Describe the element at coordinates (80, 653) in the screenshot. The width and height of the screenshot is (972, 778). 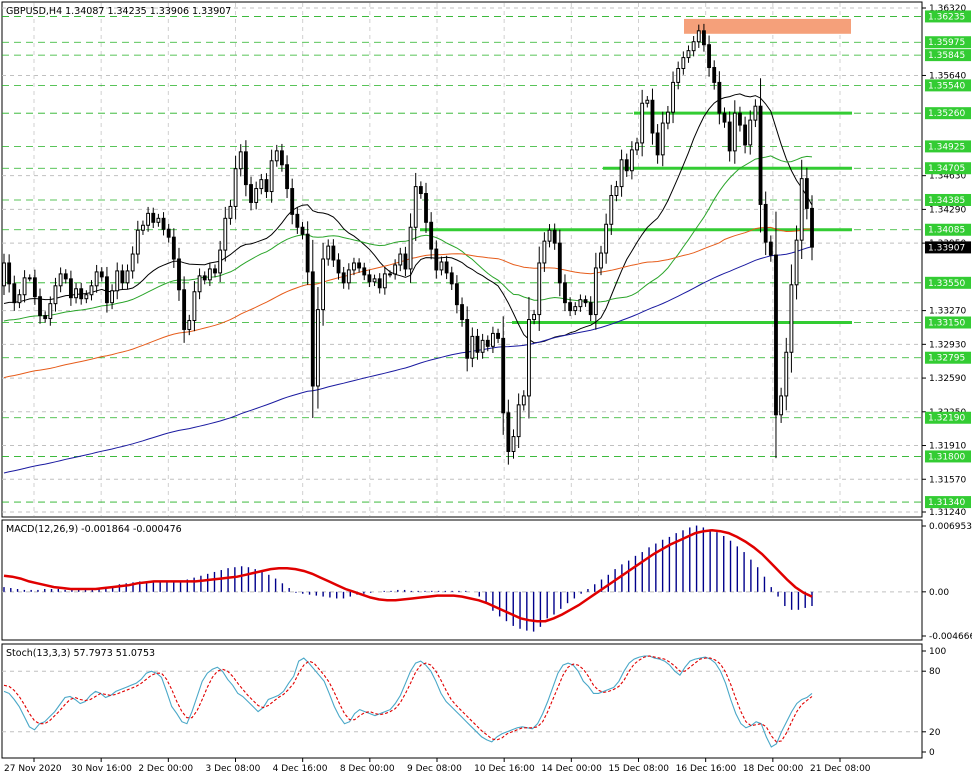
I see `stoch-title: Stoch(13,3,3) 57.7973 51.0753` at that location.